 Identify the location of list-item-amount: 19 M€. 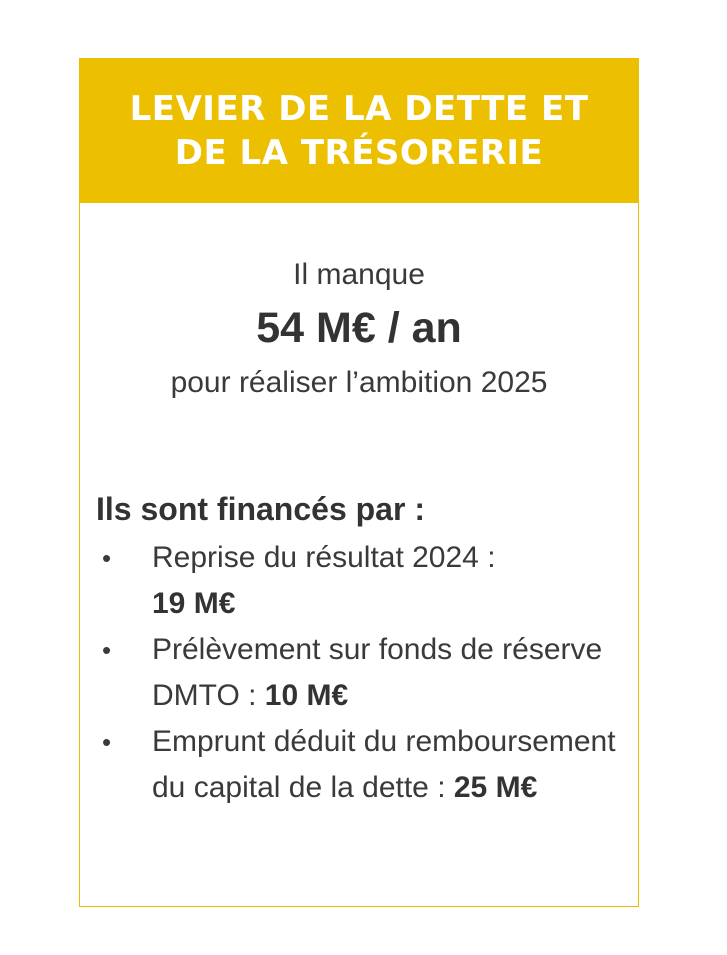
(194, 603).